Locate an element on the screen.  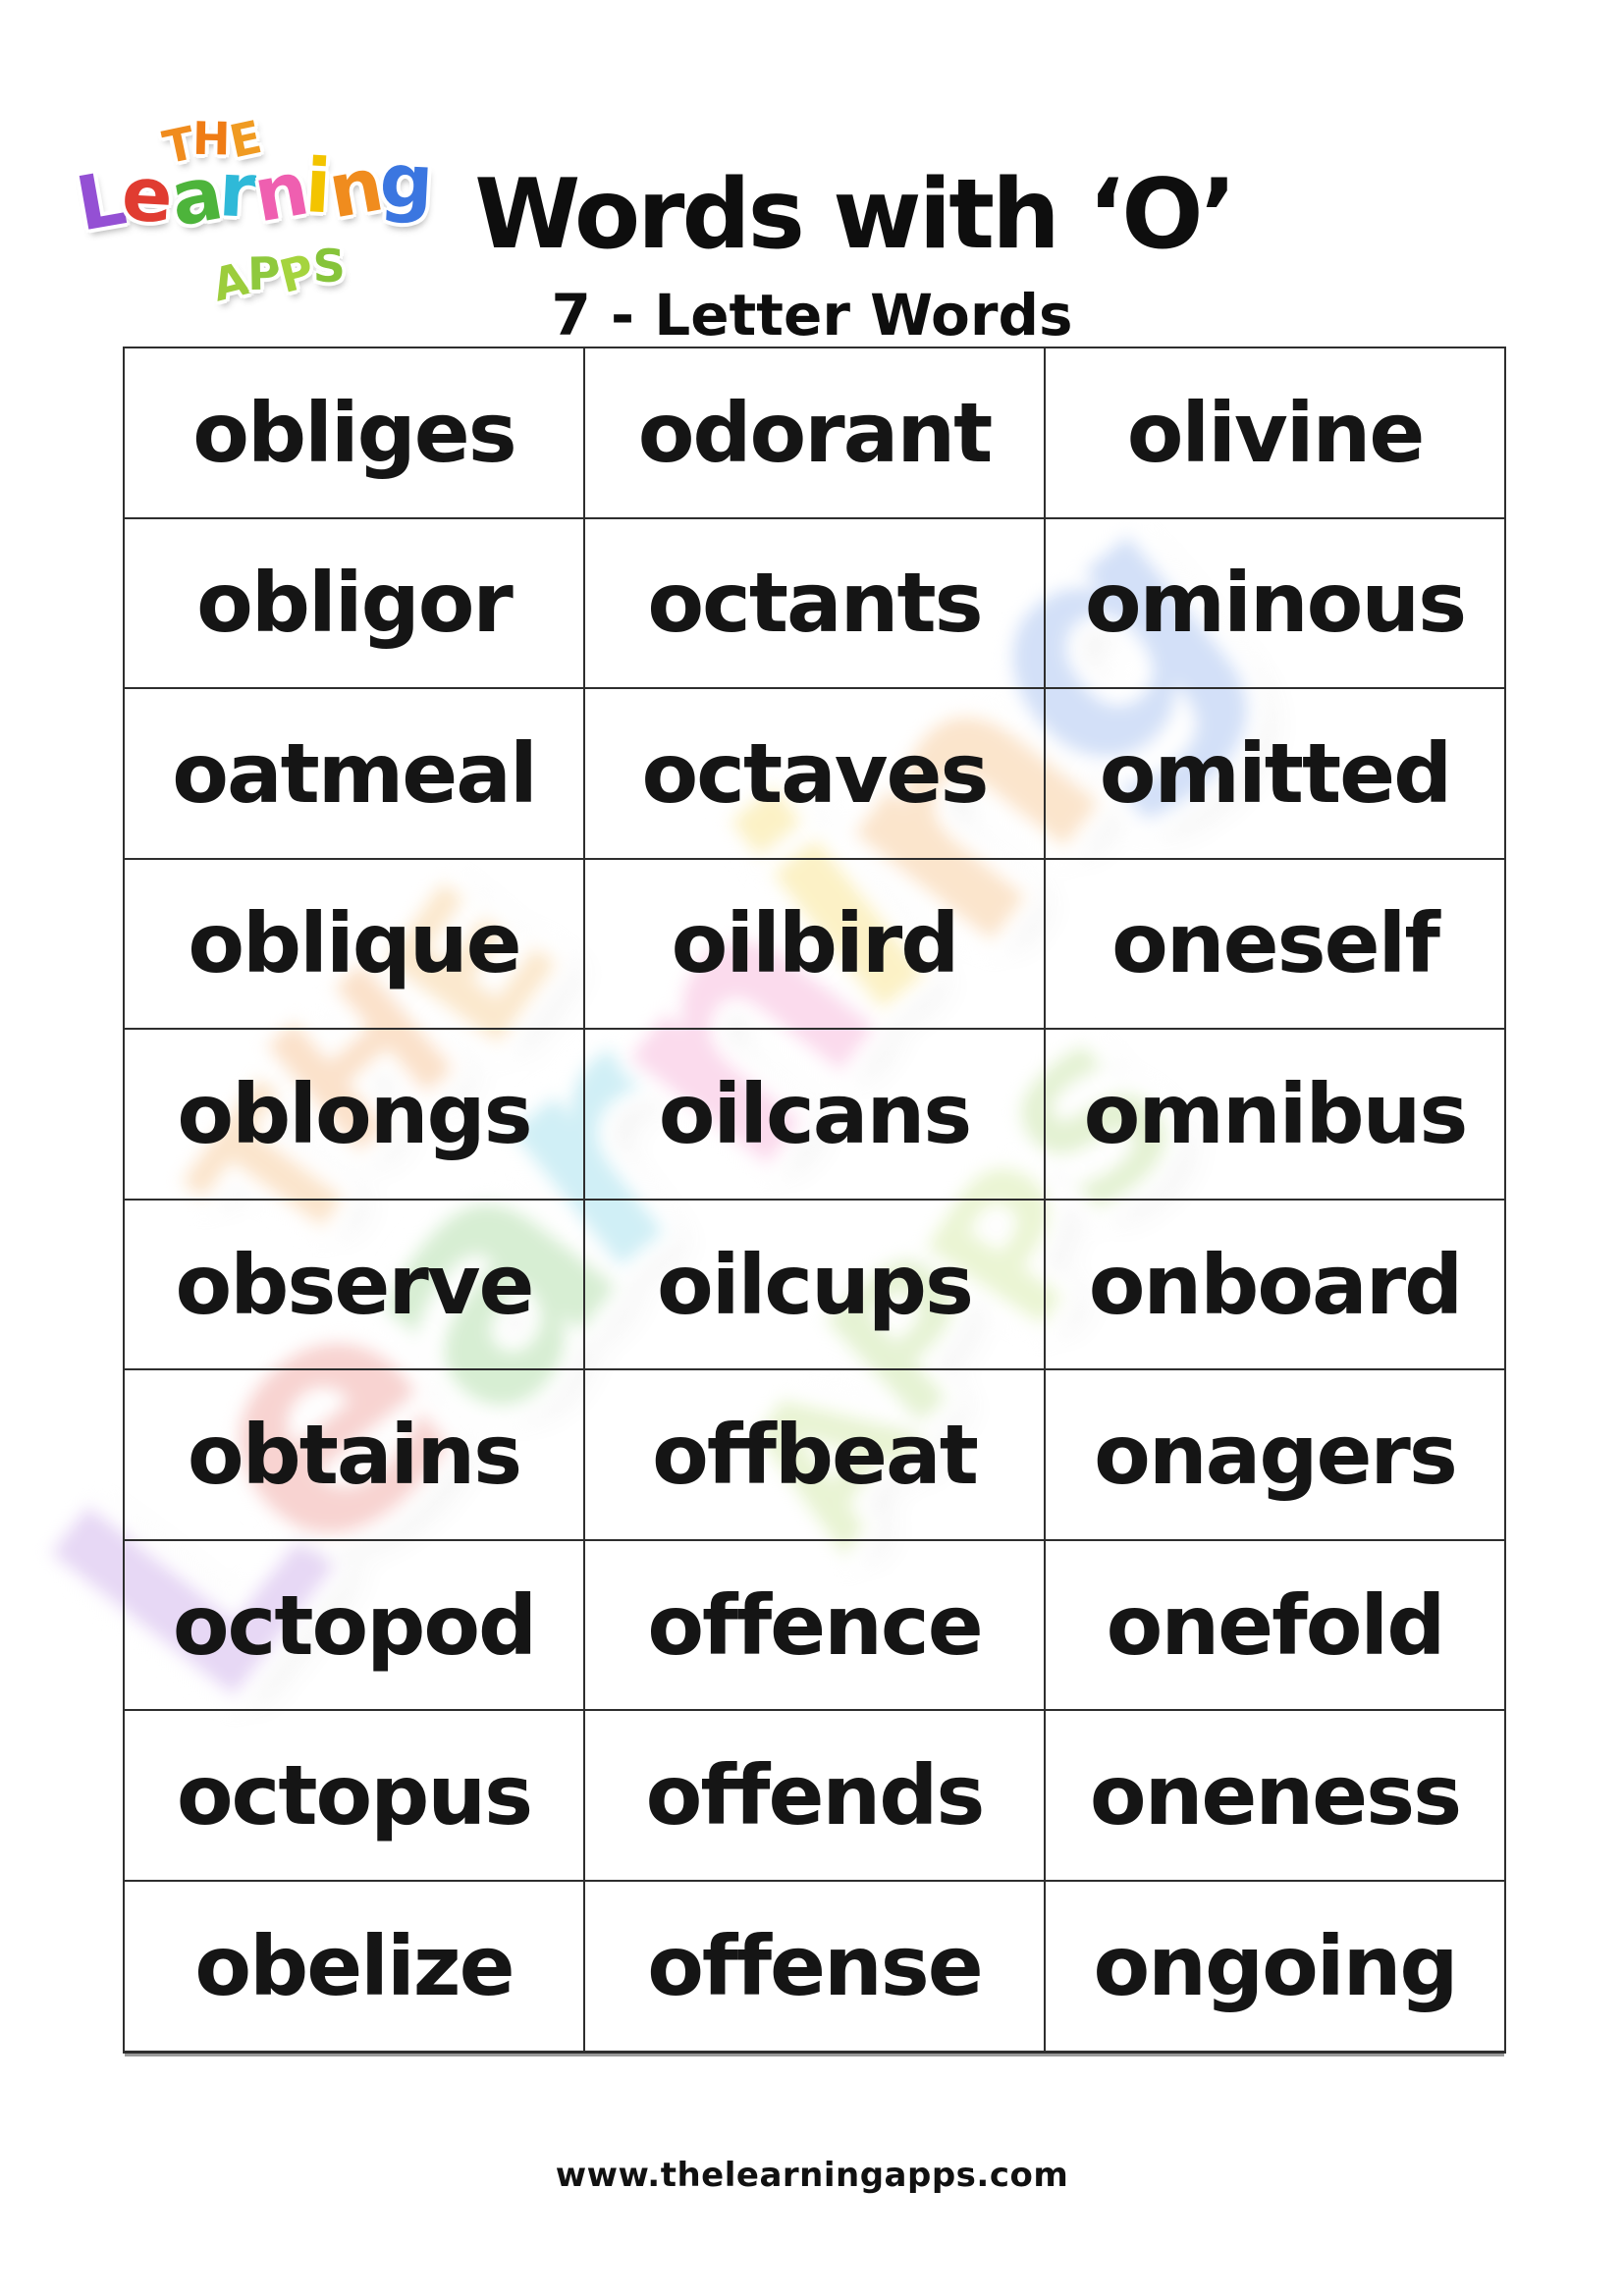
logo-word-apps: APPS is located at coordinates (278, 275).